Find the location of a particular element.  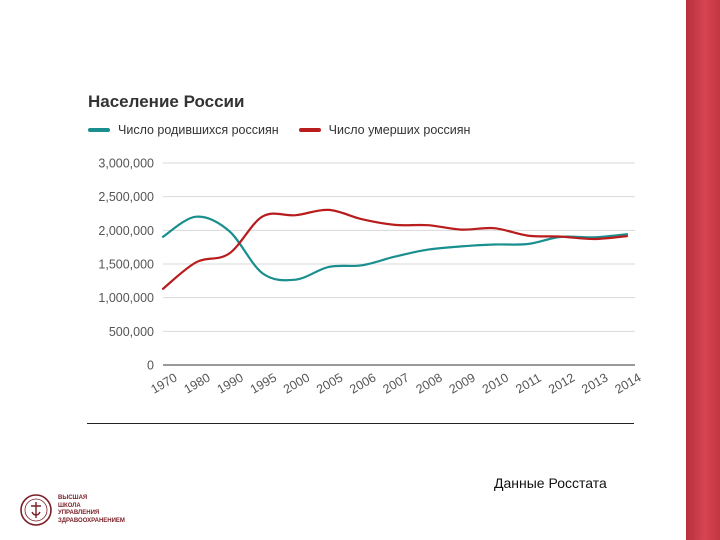

x-tick-label: 2011 is located at coordinates (528, 384).